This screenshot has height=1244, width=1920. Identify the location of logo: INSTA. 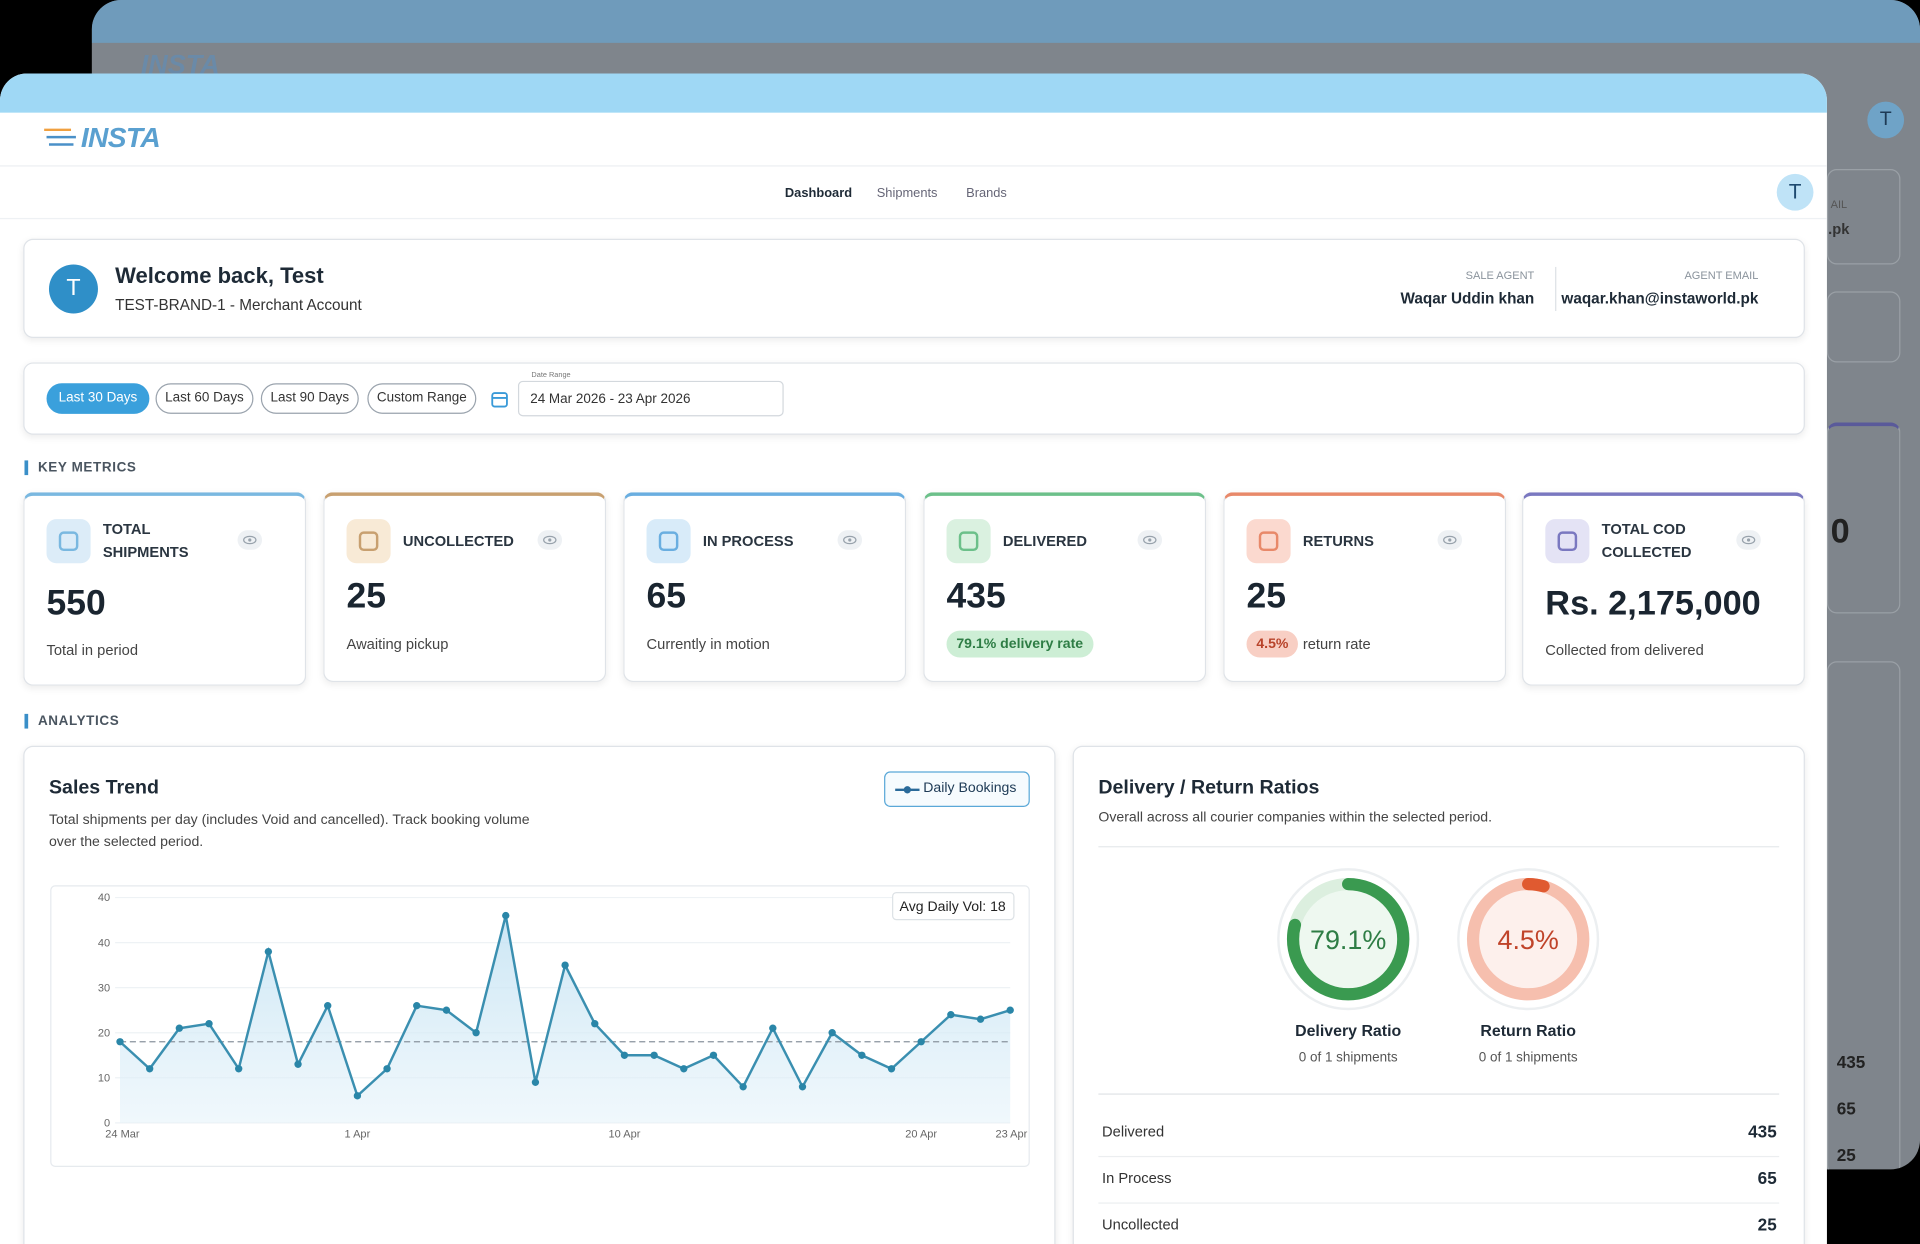
(111, 137).